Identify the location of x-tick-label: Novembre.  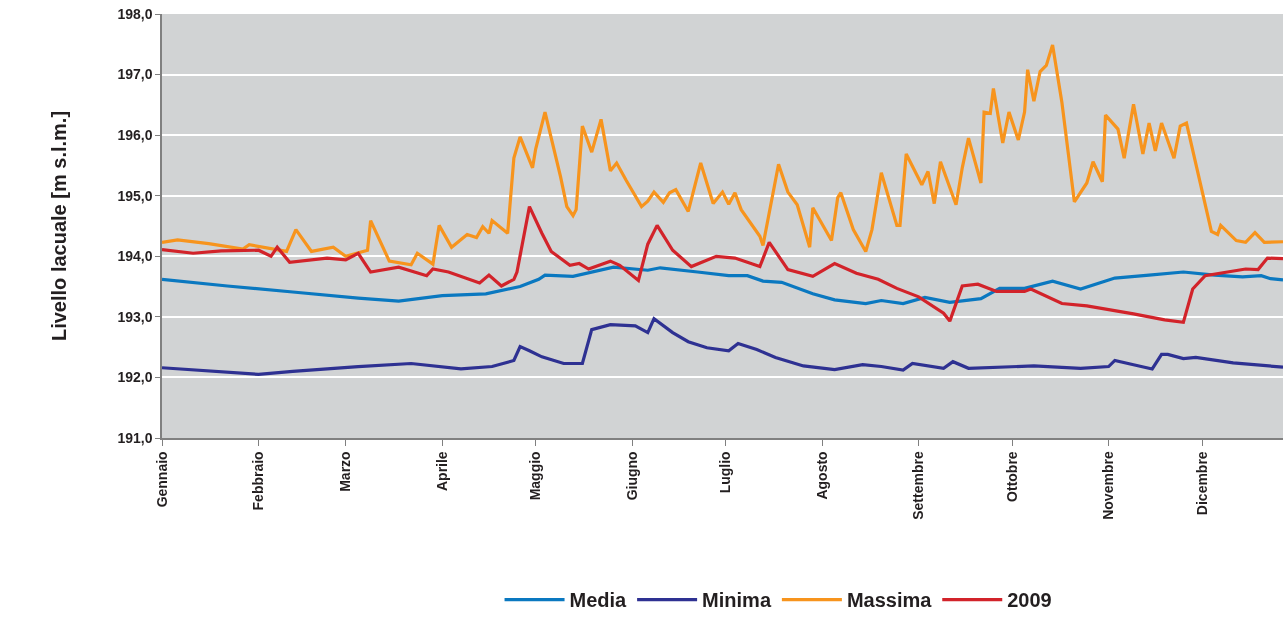
(1108, 485).